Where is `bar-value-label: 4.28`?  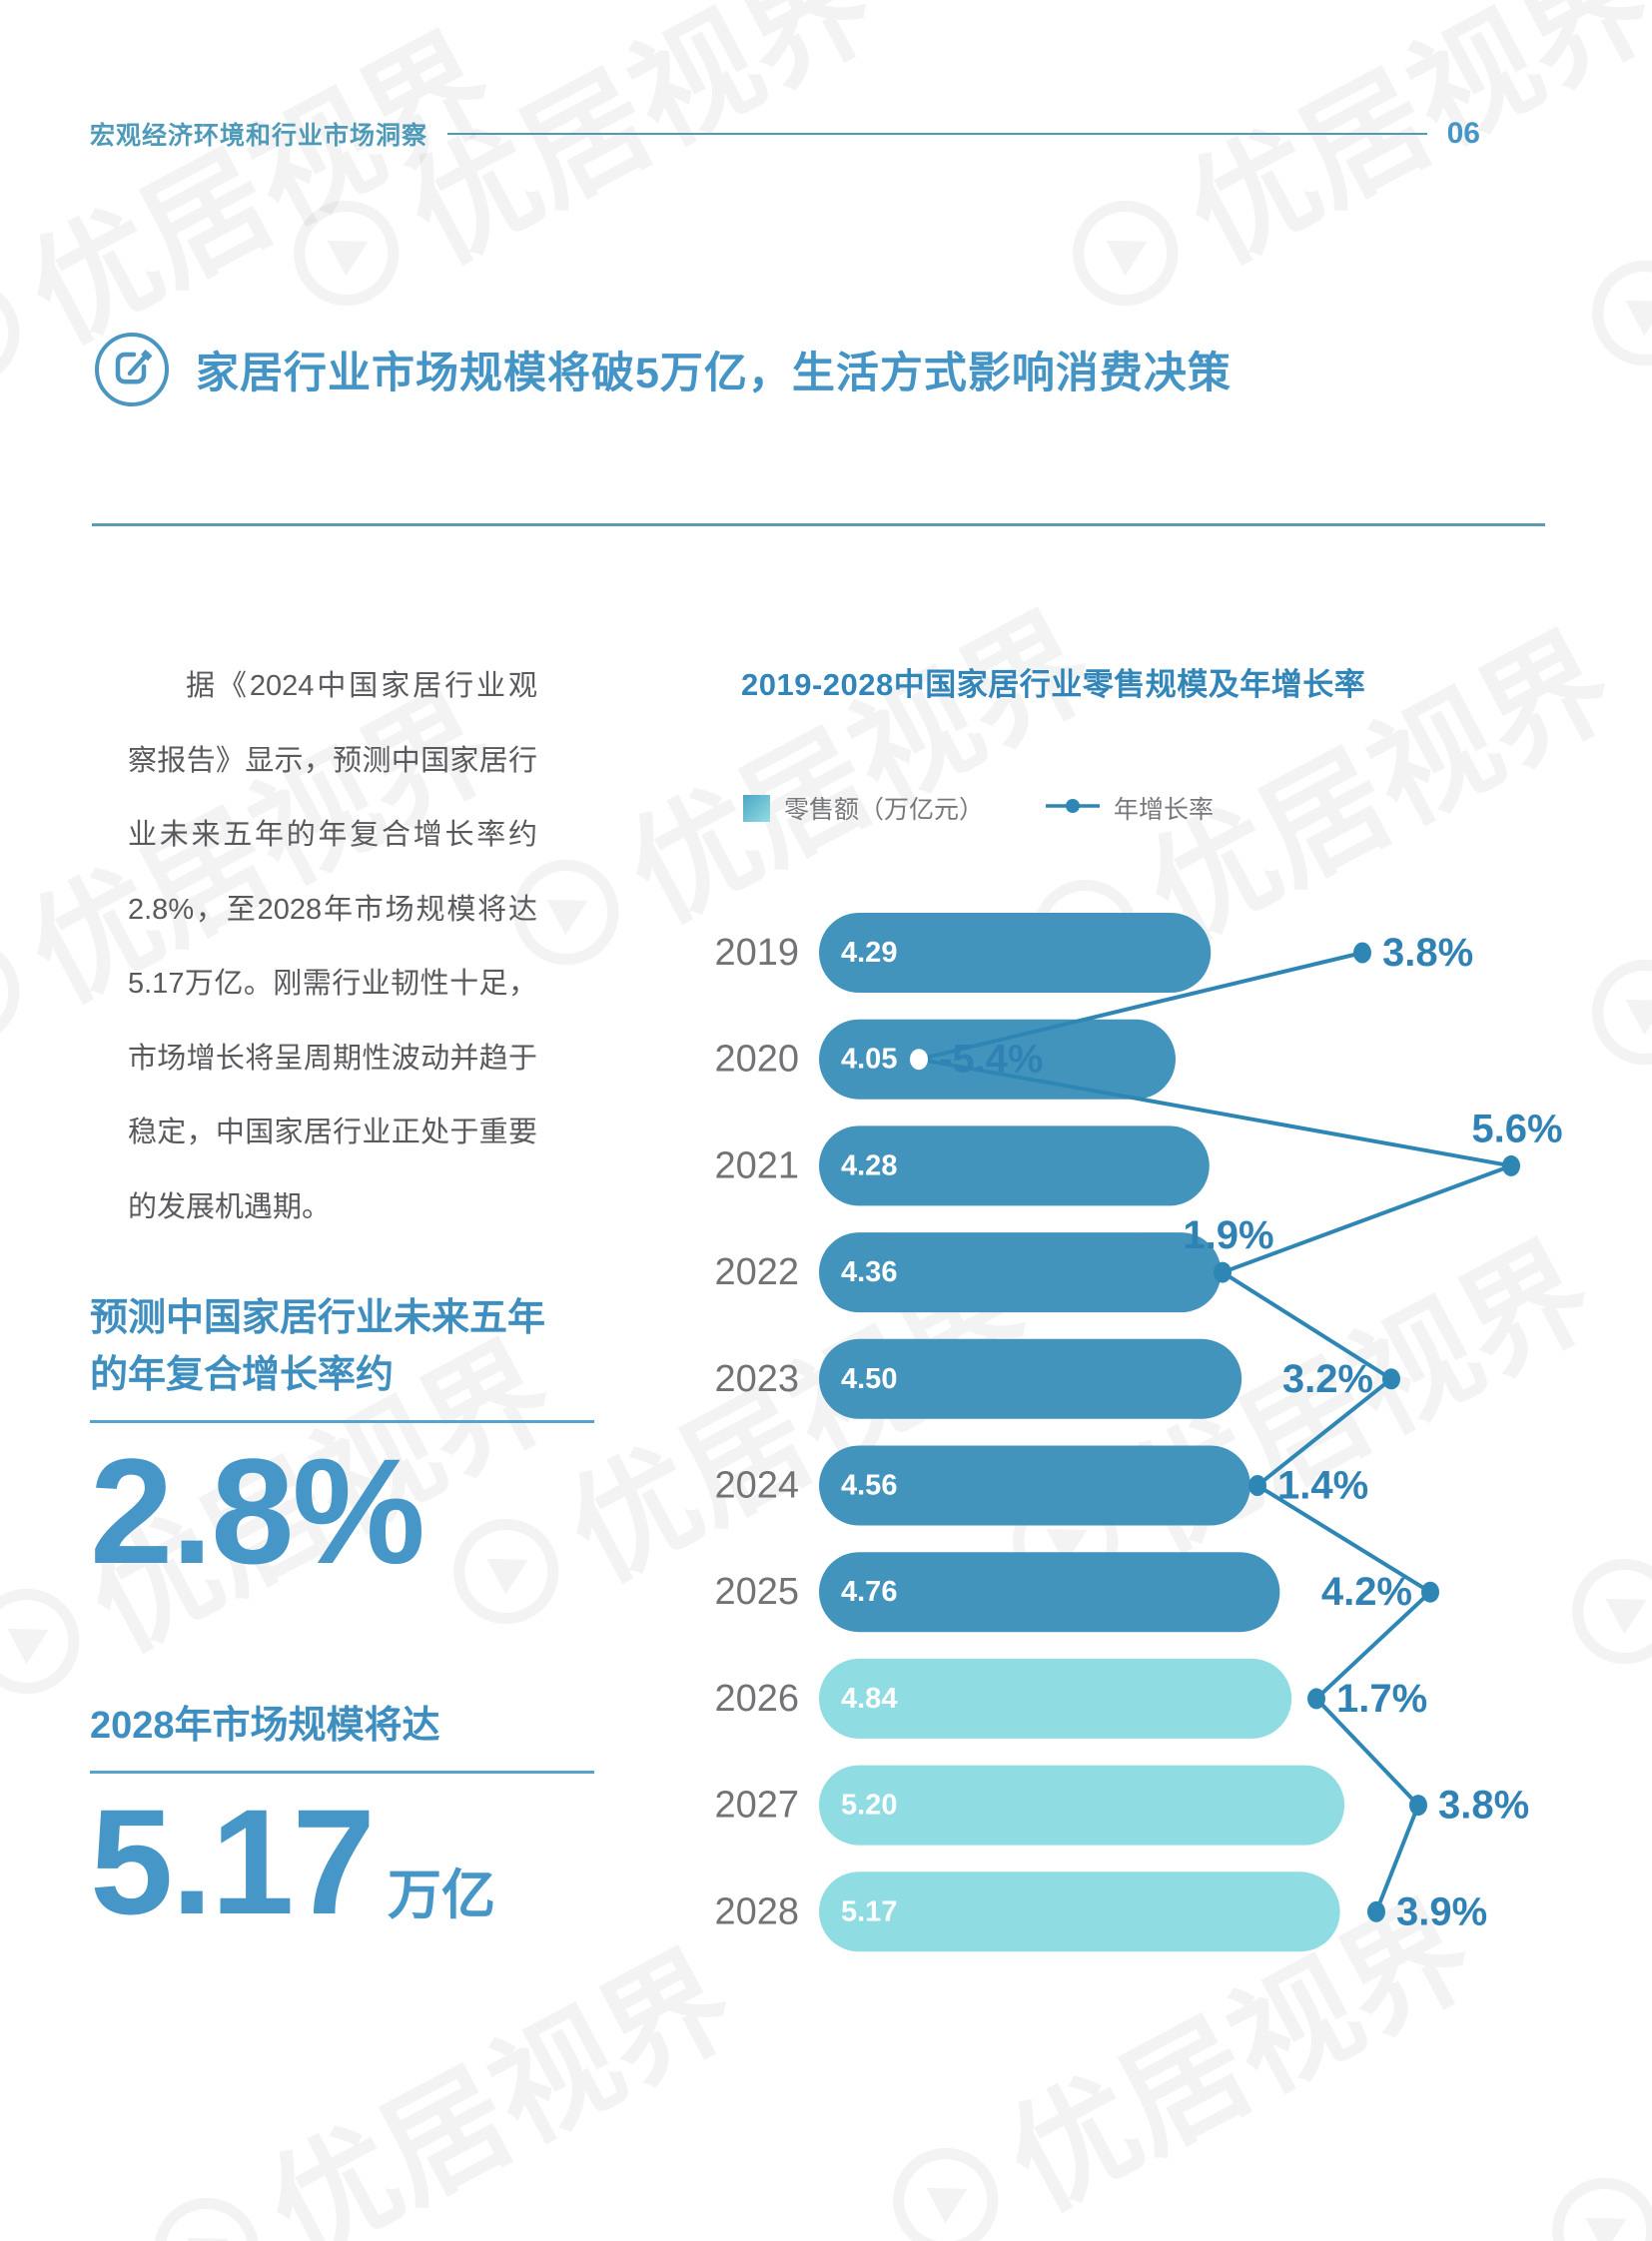
bar-value-label: 4.28 is located at coordinates (869, 1165).